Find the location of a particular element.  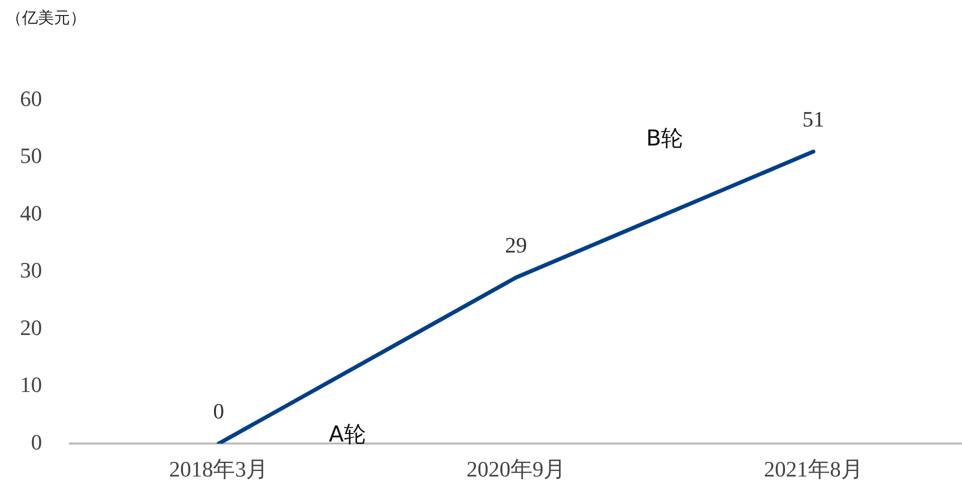

x-tick-label: 2018年3月 is located at coordinates (218, 469).